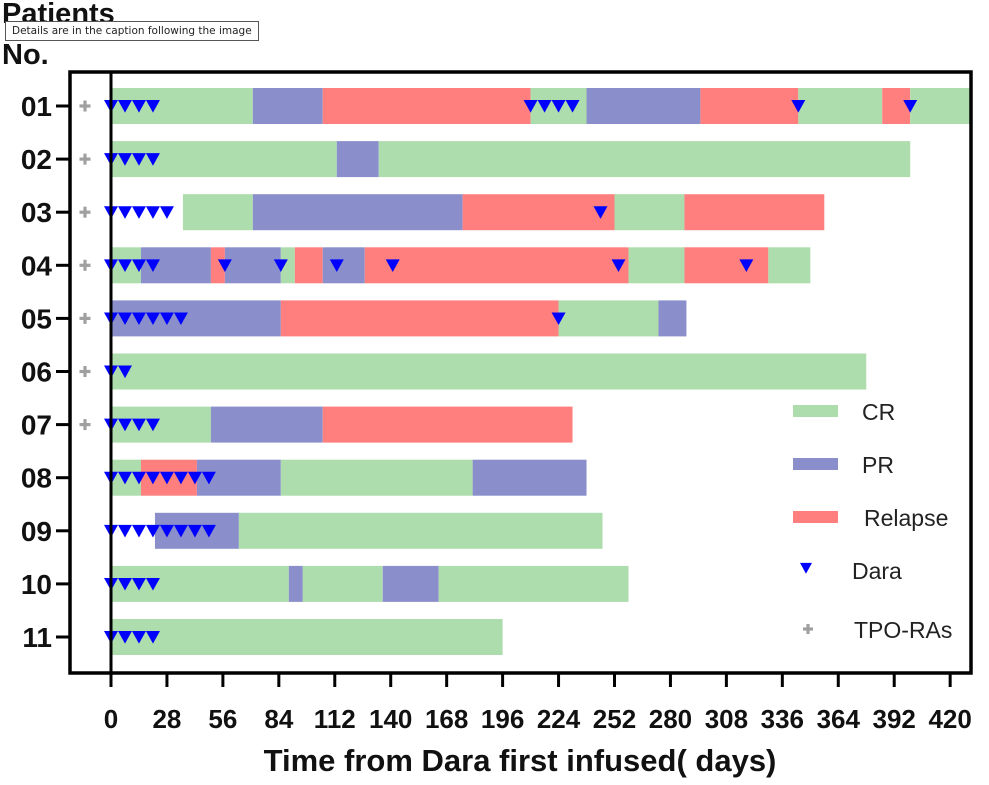  Describe the element at coordinates (559, 719) in the screenshot. I see `x-tick-label-224: 224` at that location.